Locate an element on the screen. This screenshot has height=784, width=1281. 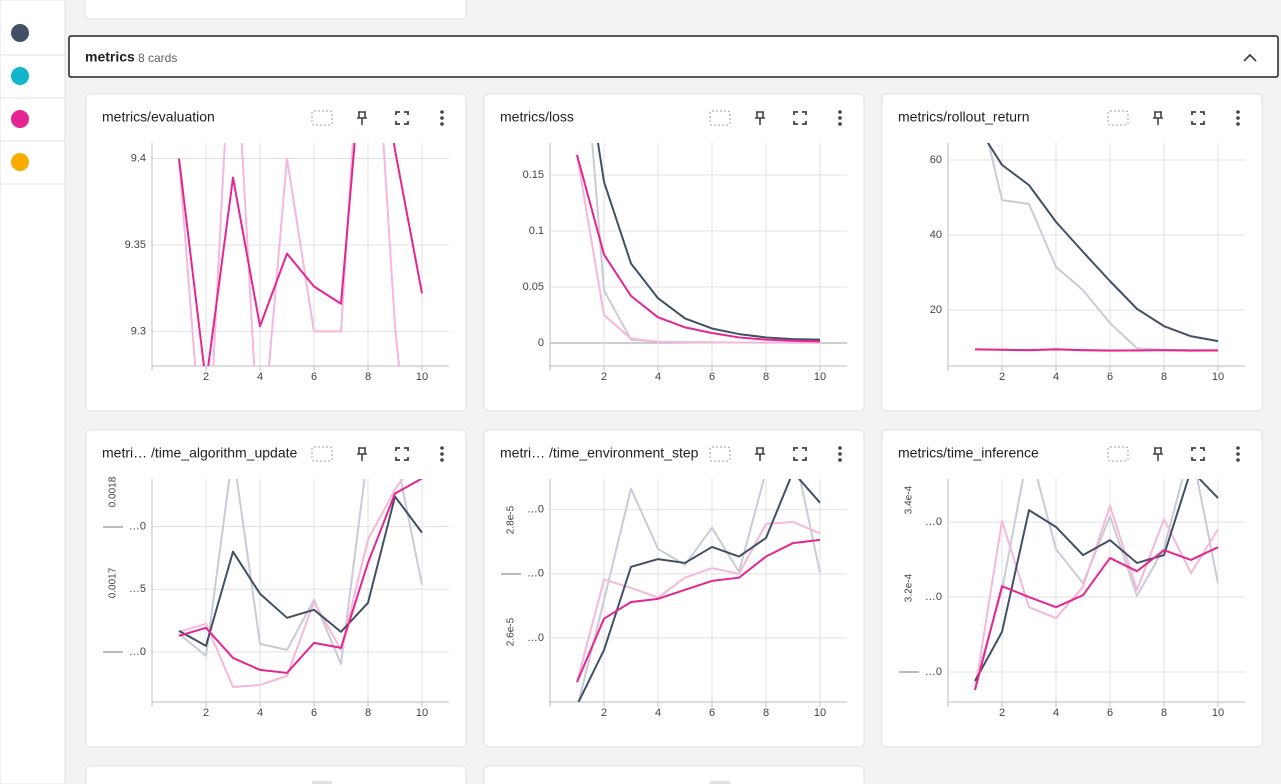
y-tick-label: 9.4 is located at coordinates (138, 158).